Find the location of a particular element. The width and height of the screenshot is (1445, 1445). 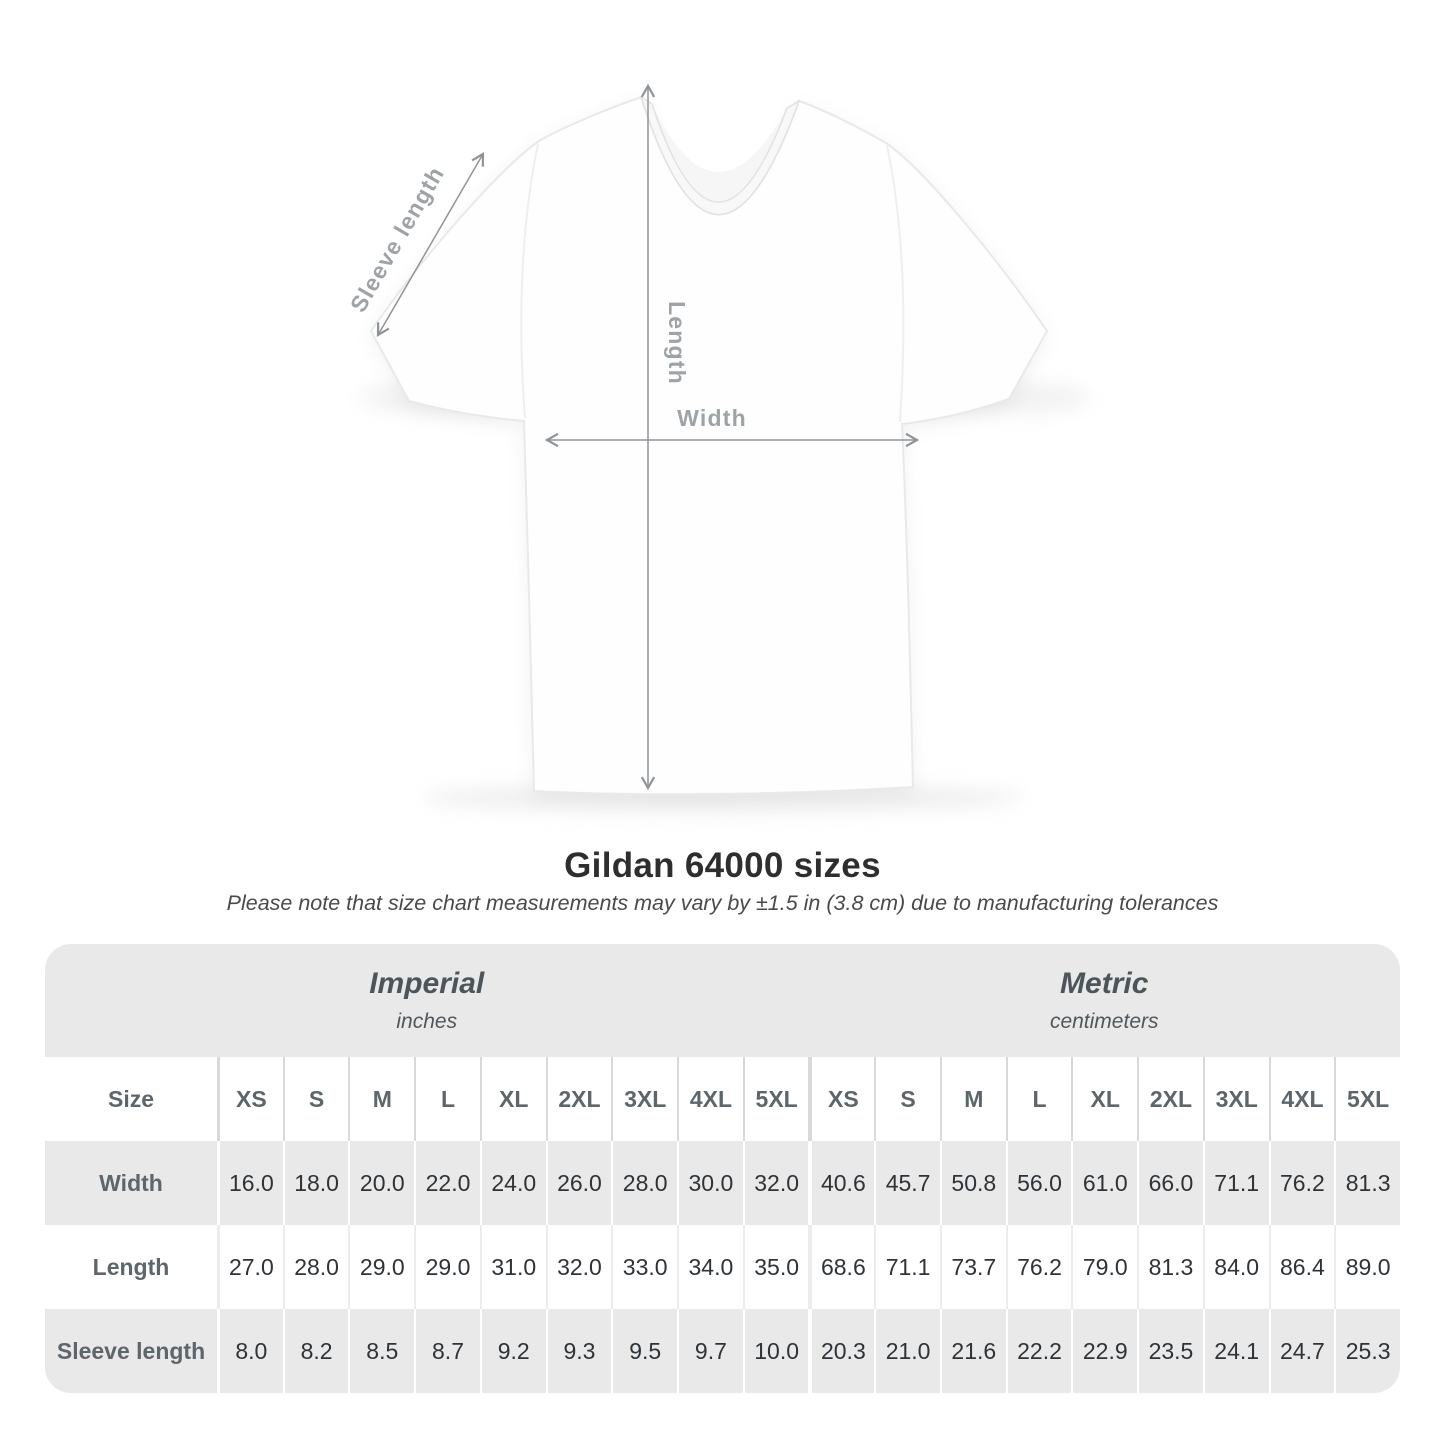

data-cell: 34.0 is located at coordinates (710, 1267).